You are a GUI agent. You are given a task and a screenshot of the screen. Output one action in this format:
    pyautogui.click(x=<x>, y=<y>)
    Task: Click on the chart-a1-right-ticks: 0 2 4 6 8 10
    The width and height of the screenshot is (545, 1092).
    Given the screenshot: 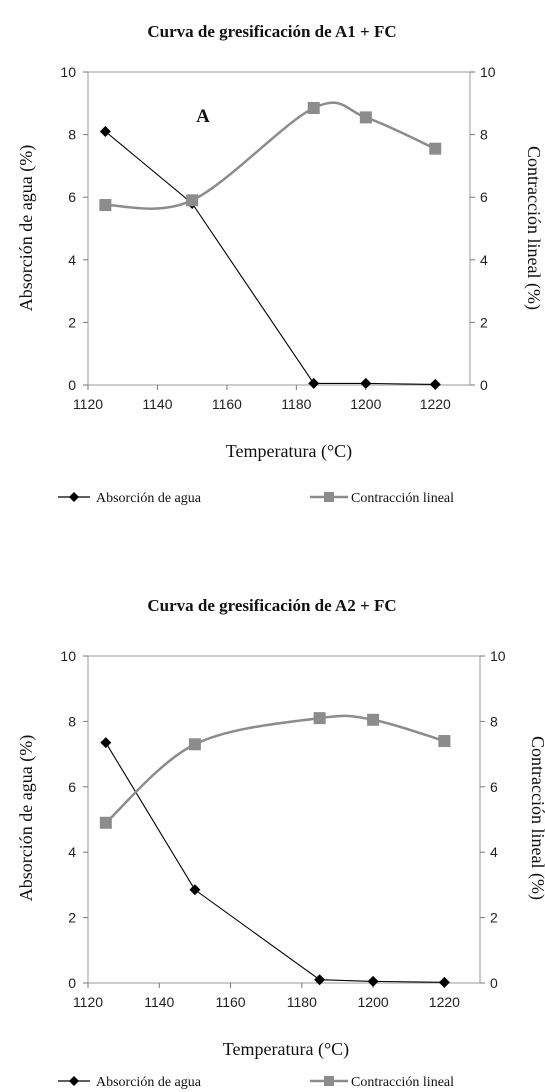 What is the action you would take?
    pyautogui.click(x=483, y=228)
    